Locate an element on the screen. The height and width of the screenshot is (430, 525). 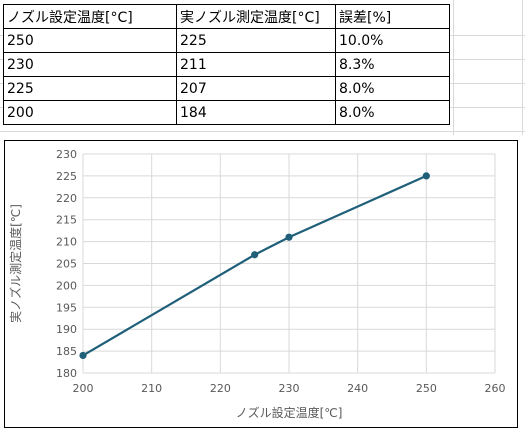
cell-set-temp: 230 is located at coordinates (90, 64).